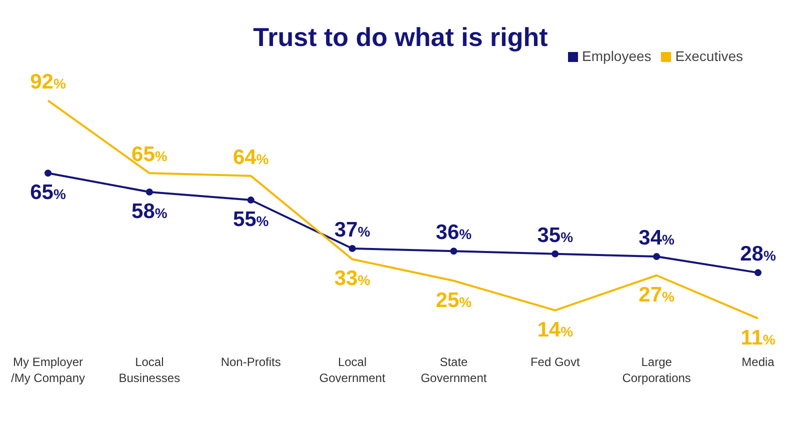  Describe the element at coordinates (758, 254) in the screenshot. I see `data-label: 28%` at that location.